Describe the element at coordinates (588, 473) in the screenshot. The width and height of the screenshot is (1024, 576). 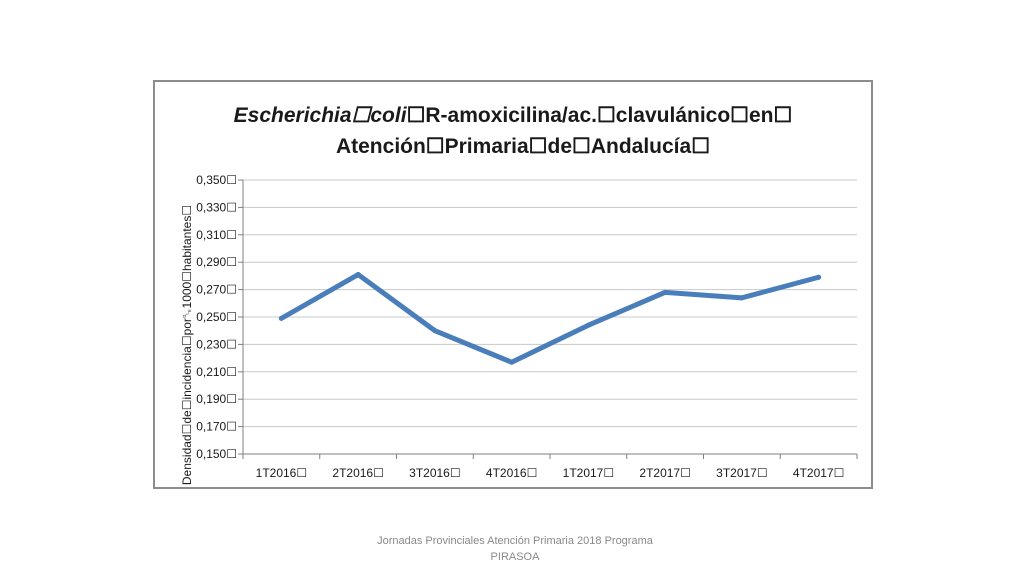
I see `x-tick-label: 1T2017☐` at that location.